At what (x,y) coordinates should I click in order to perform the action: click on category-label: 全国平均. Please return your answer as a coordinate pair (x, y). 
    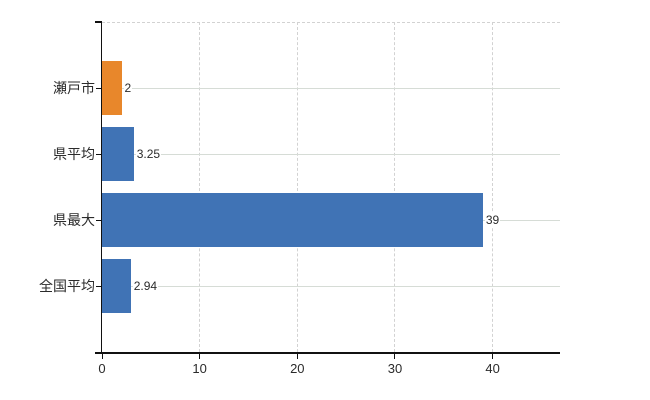
    Looking at the image, I should click on (67, 286).